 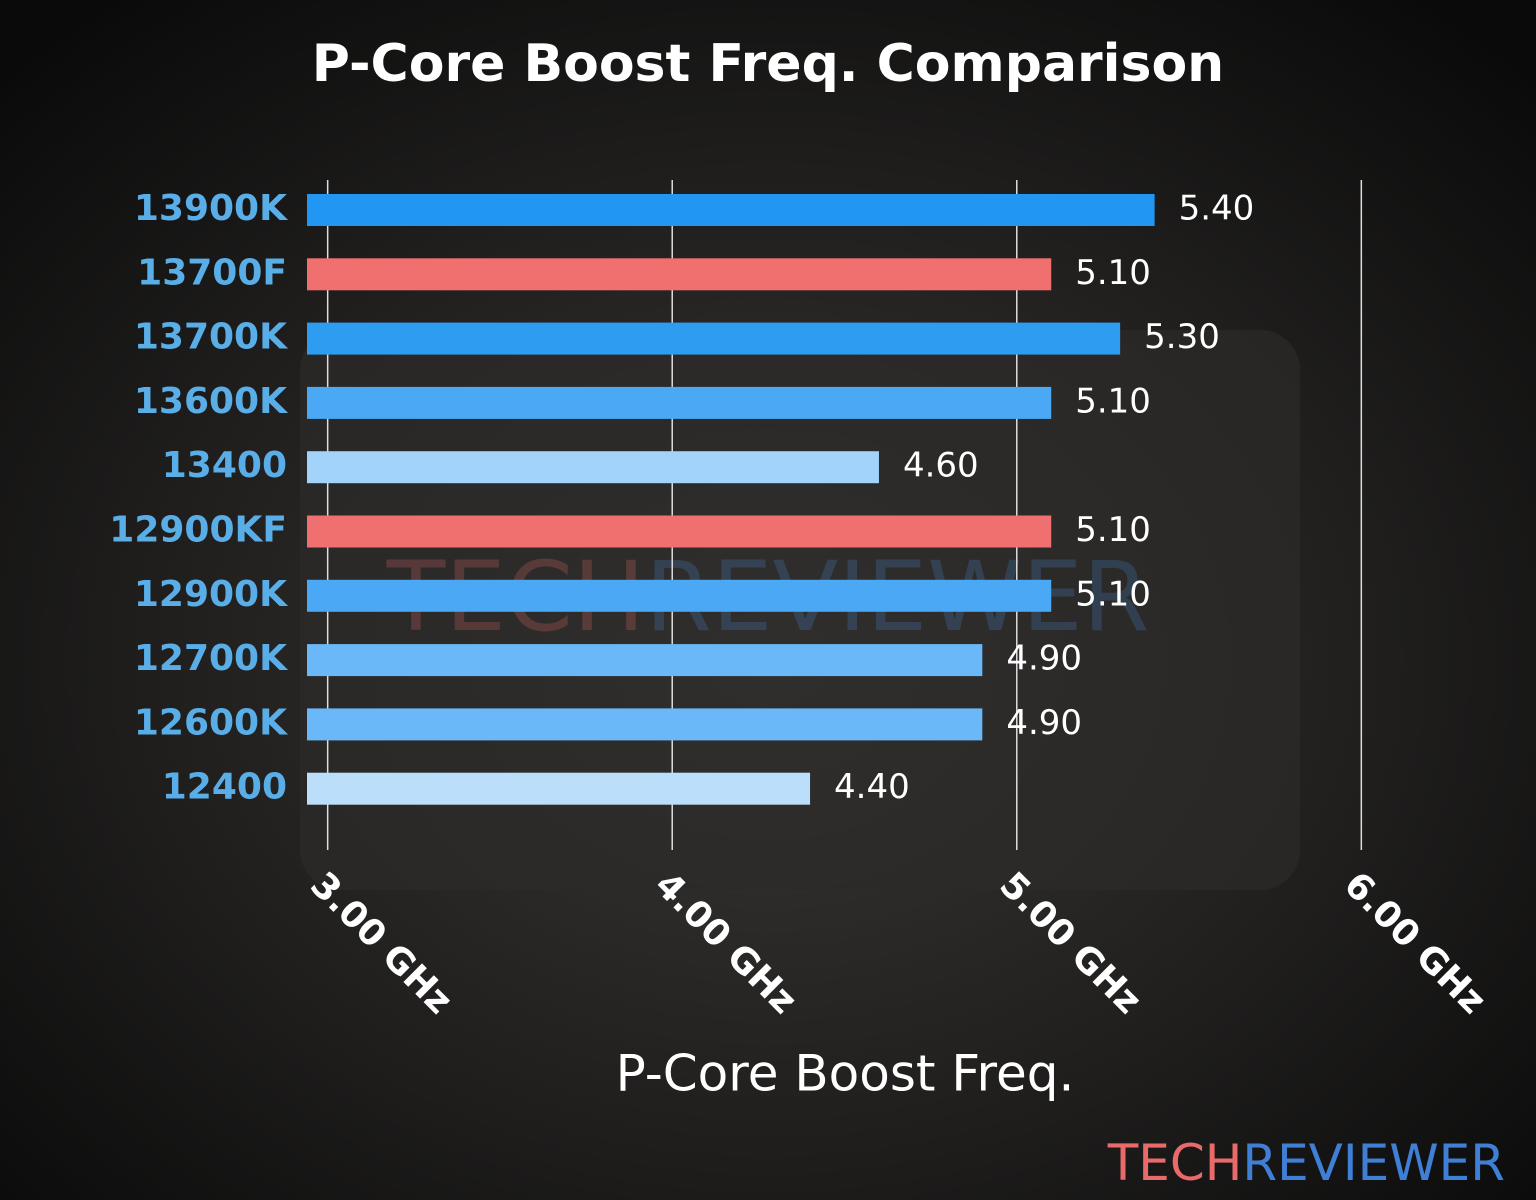 I want to click on y-tick-label: 12400, so click(x=224, y=787).